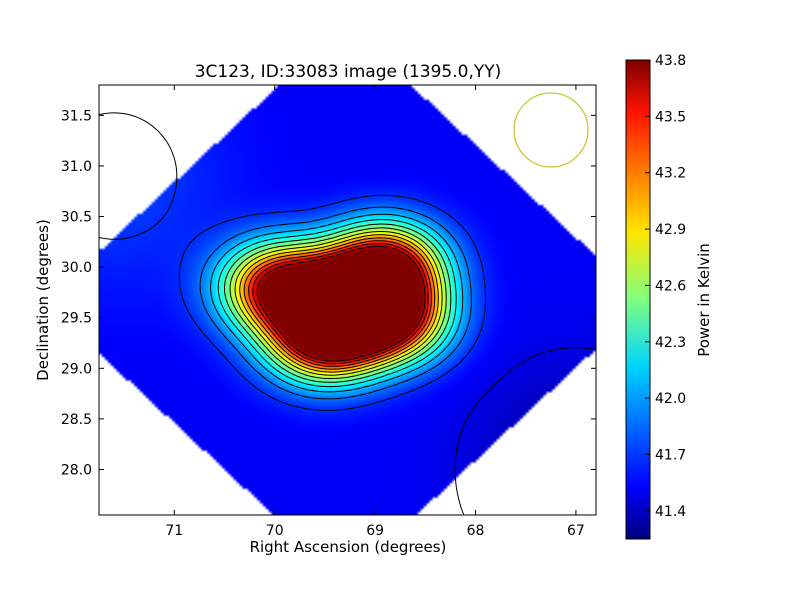 This screenshot has width=800, height=600. Describe the element at coordinates (551, 130) in the screenshot. I see `beam-marker` at that location.